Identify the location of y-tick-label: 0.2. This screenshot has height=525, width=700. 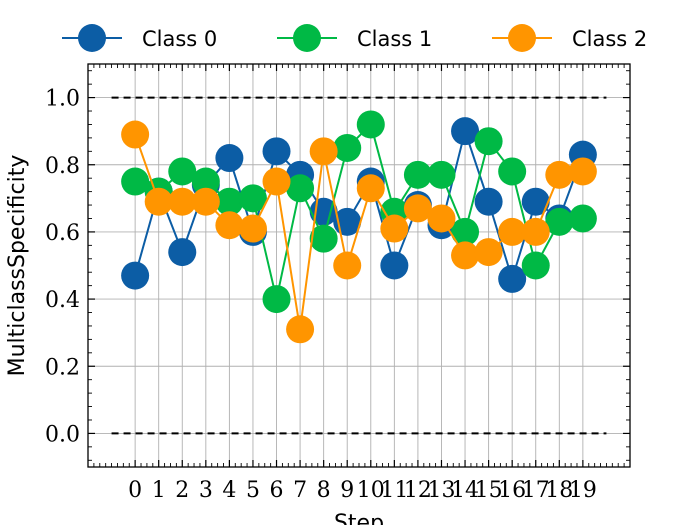
(62, 367).